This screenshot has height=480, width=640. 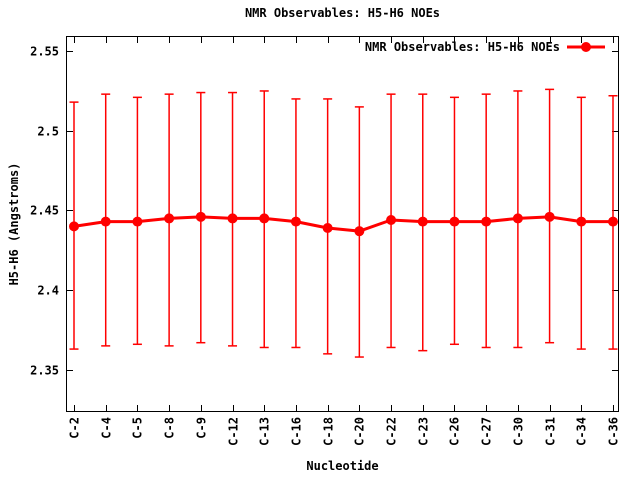 I want to click on y-tick-label: 2.35, so click(x=44, y=371).